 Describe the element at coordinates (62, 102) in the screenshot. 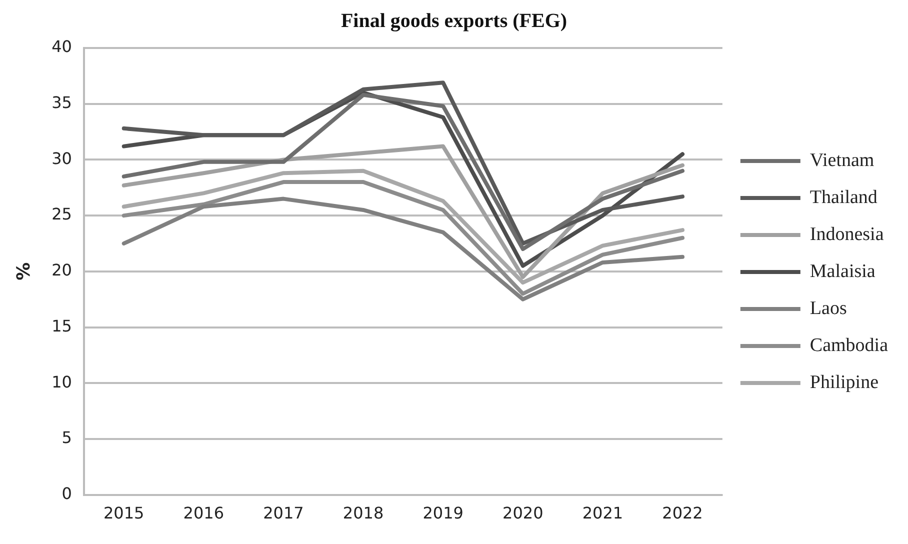

I see `y-tick-label: 35` at that location.